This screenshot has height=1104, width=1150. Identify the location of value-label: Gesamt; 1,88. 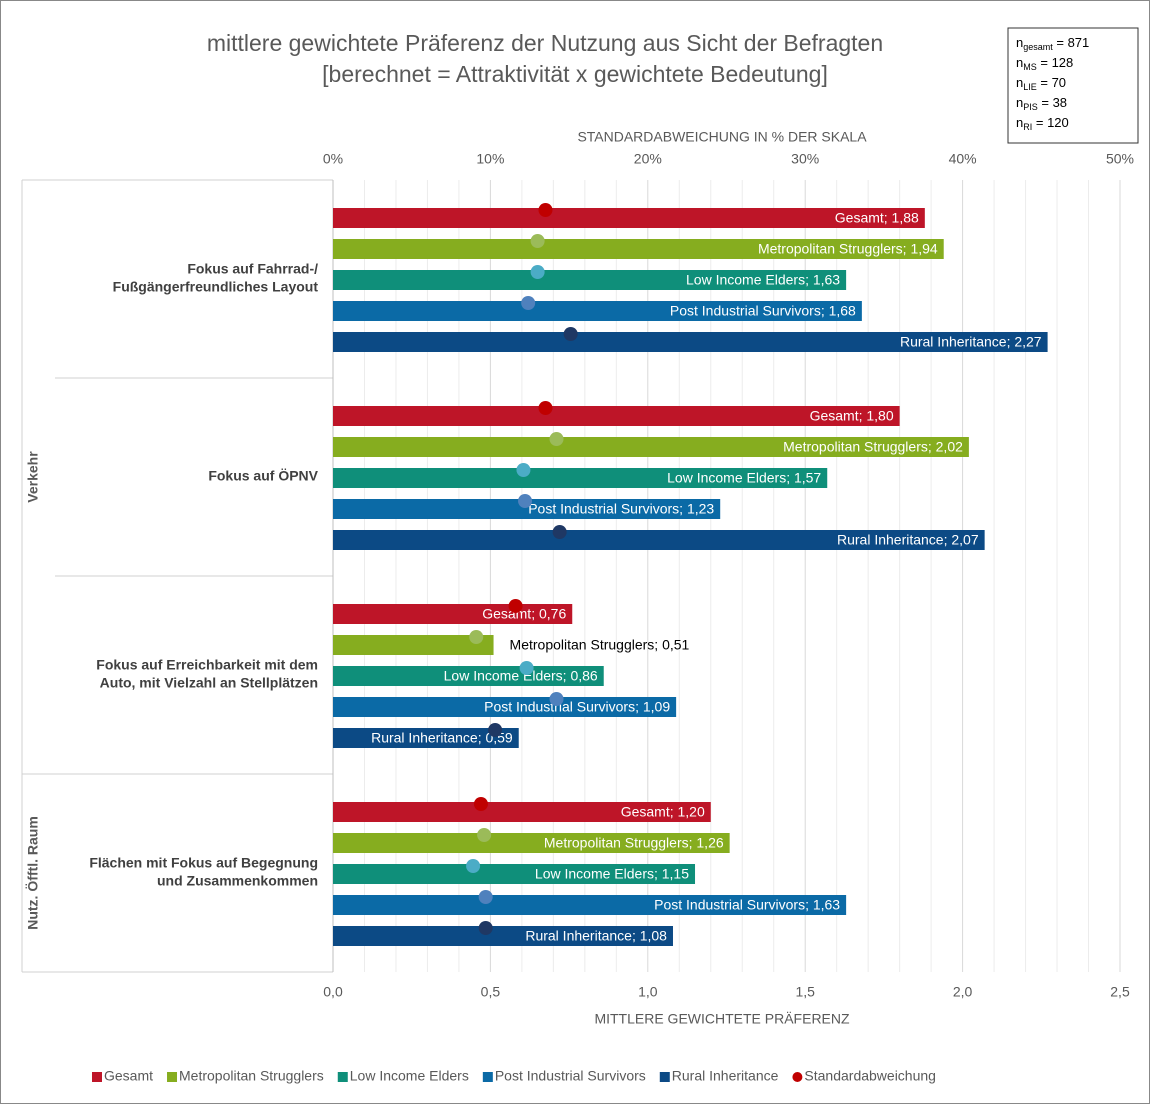
(877, 218).